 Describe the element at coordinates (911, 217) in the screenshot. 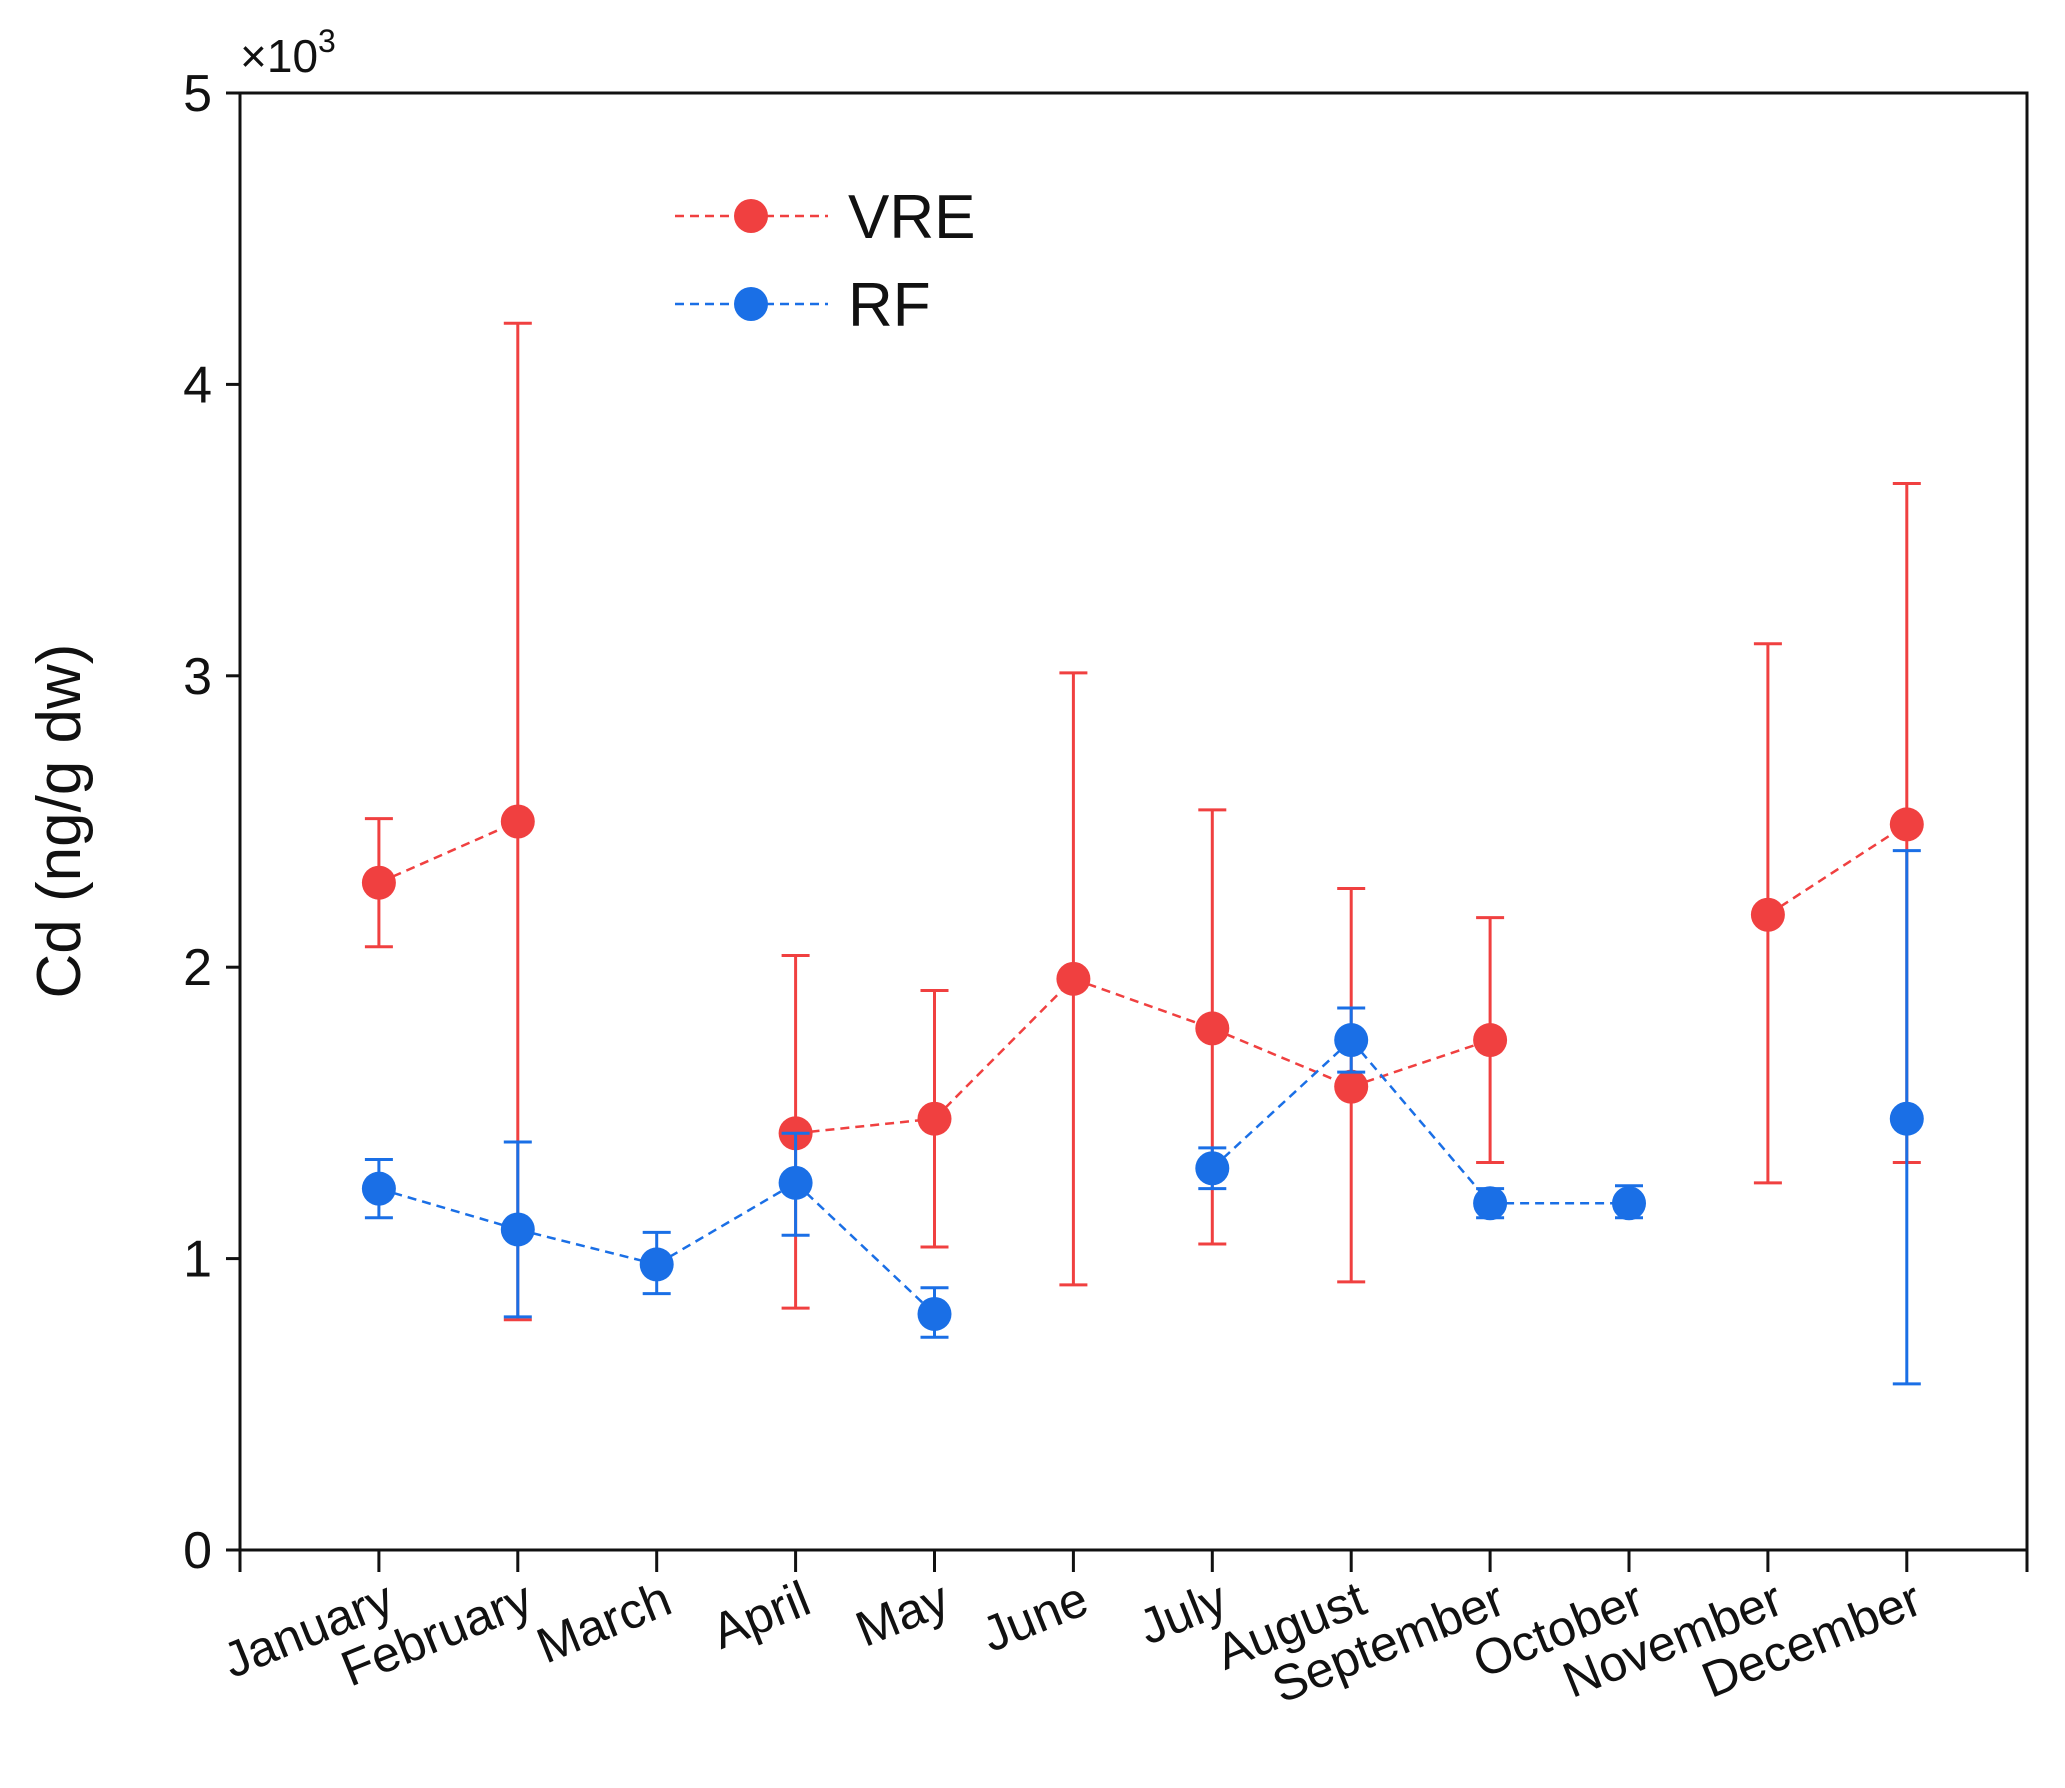

I see `legend-label: VRE` at that location.